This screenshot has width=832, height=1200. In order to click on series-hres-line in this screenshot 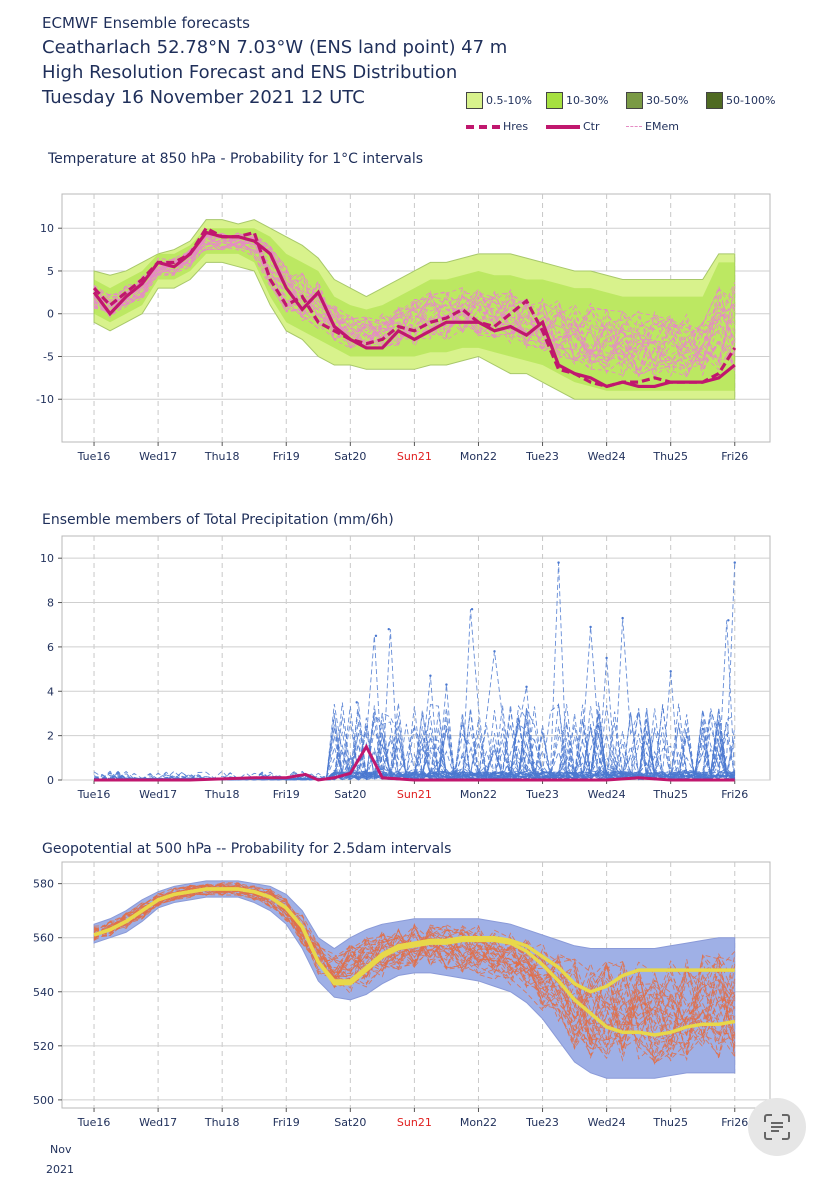, I will do `click(414, 307)`.